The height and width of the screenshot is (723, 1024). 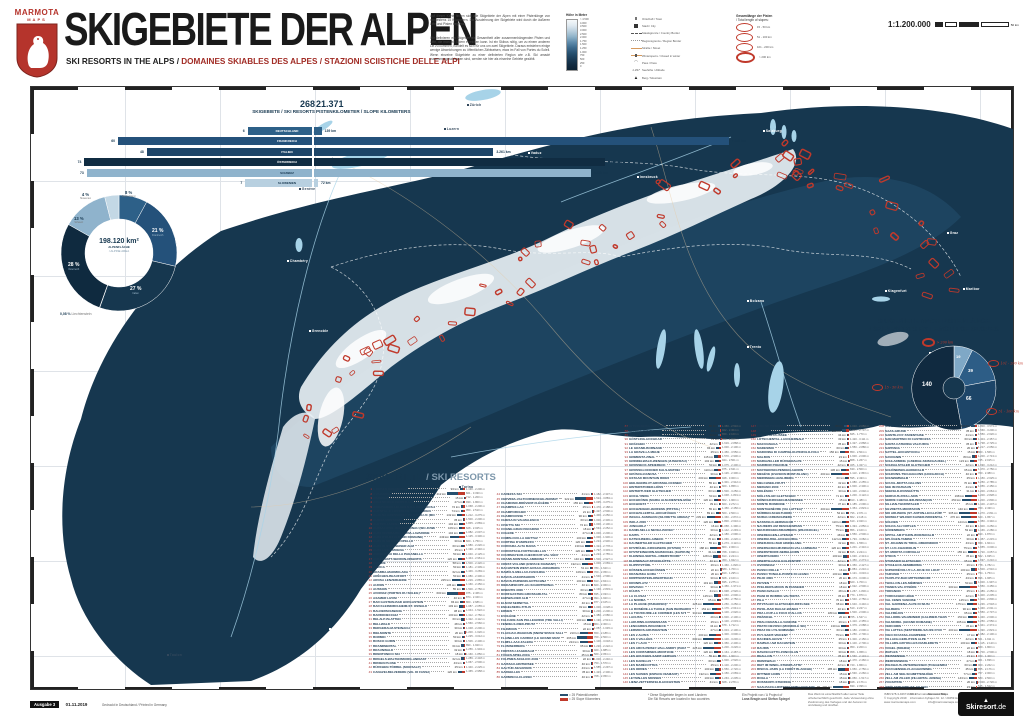 What do you see at coordinates (809, 482) in the screenshot?
I see `resort-row: 160 MELCHSEE-FRUTT 32 km 1.080 - 2.255 m` at bounding box center [809, 482].